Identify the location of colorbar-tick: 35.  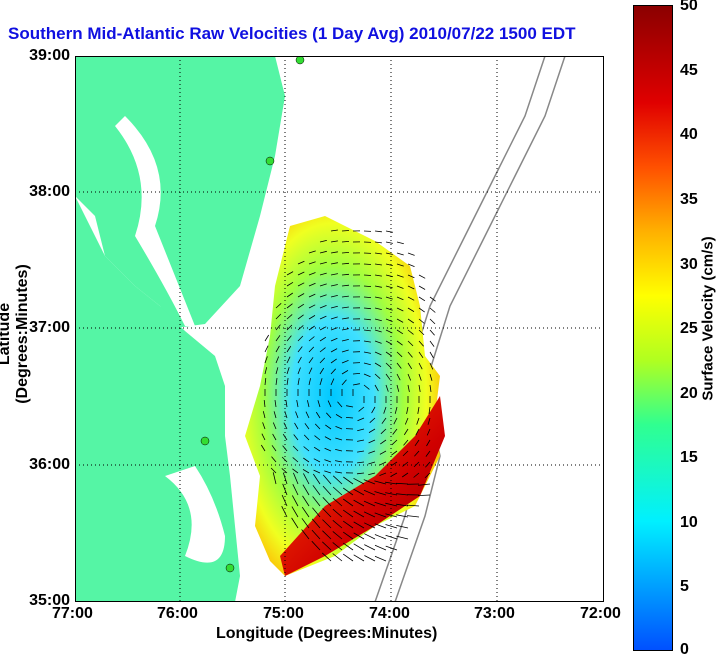
(689, 199).